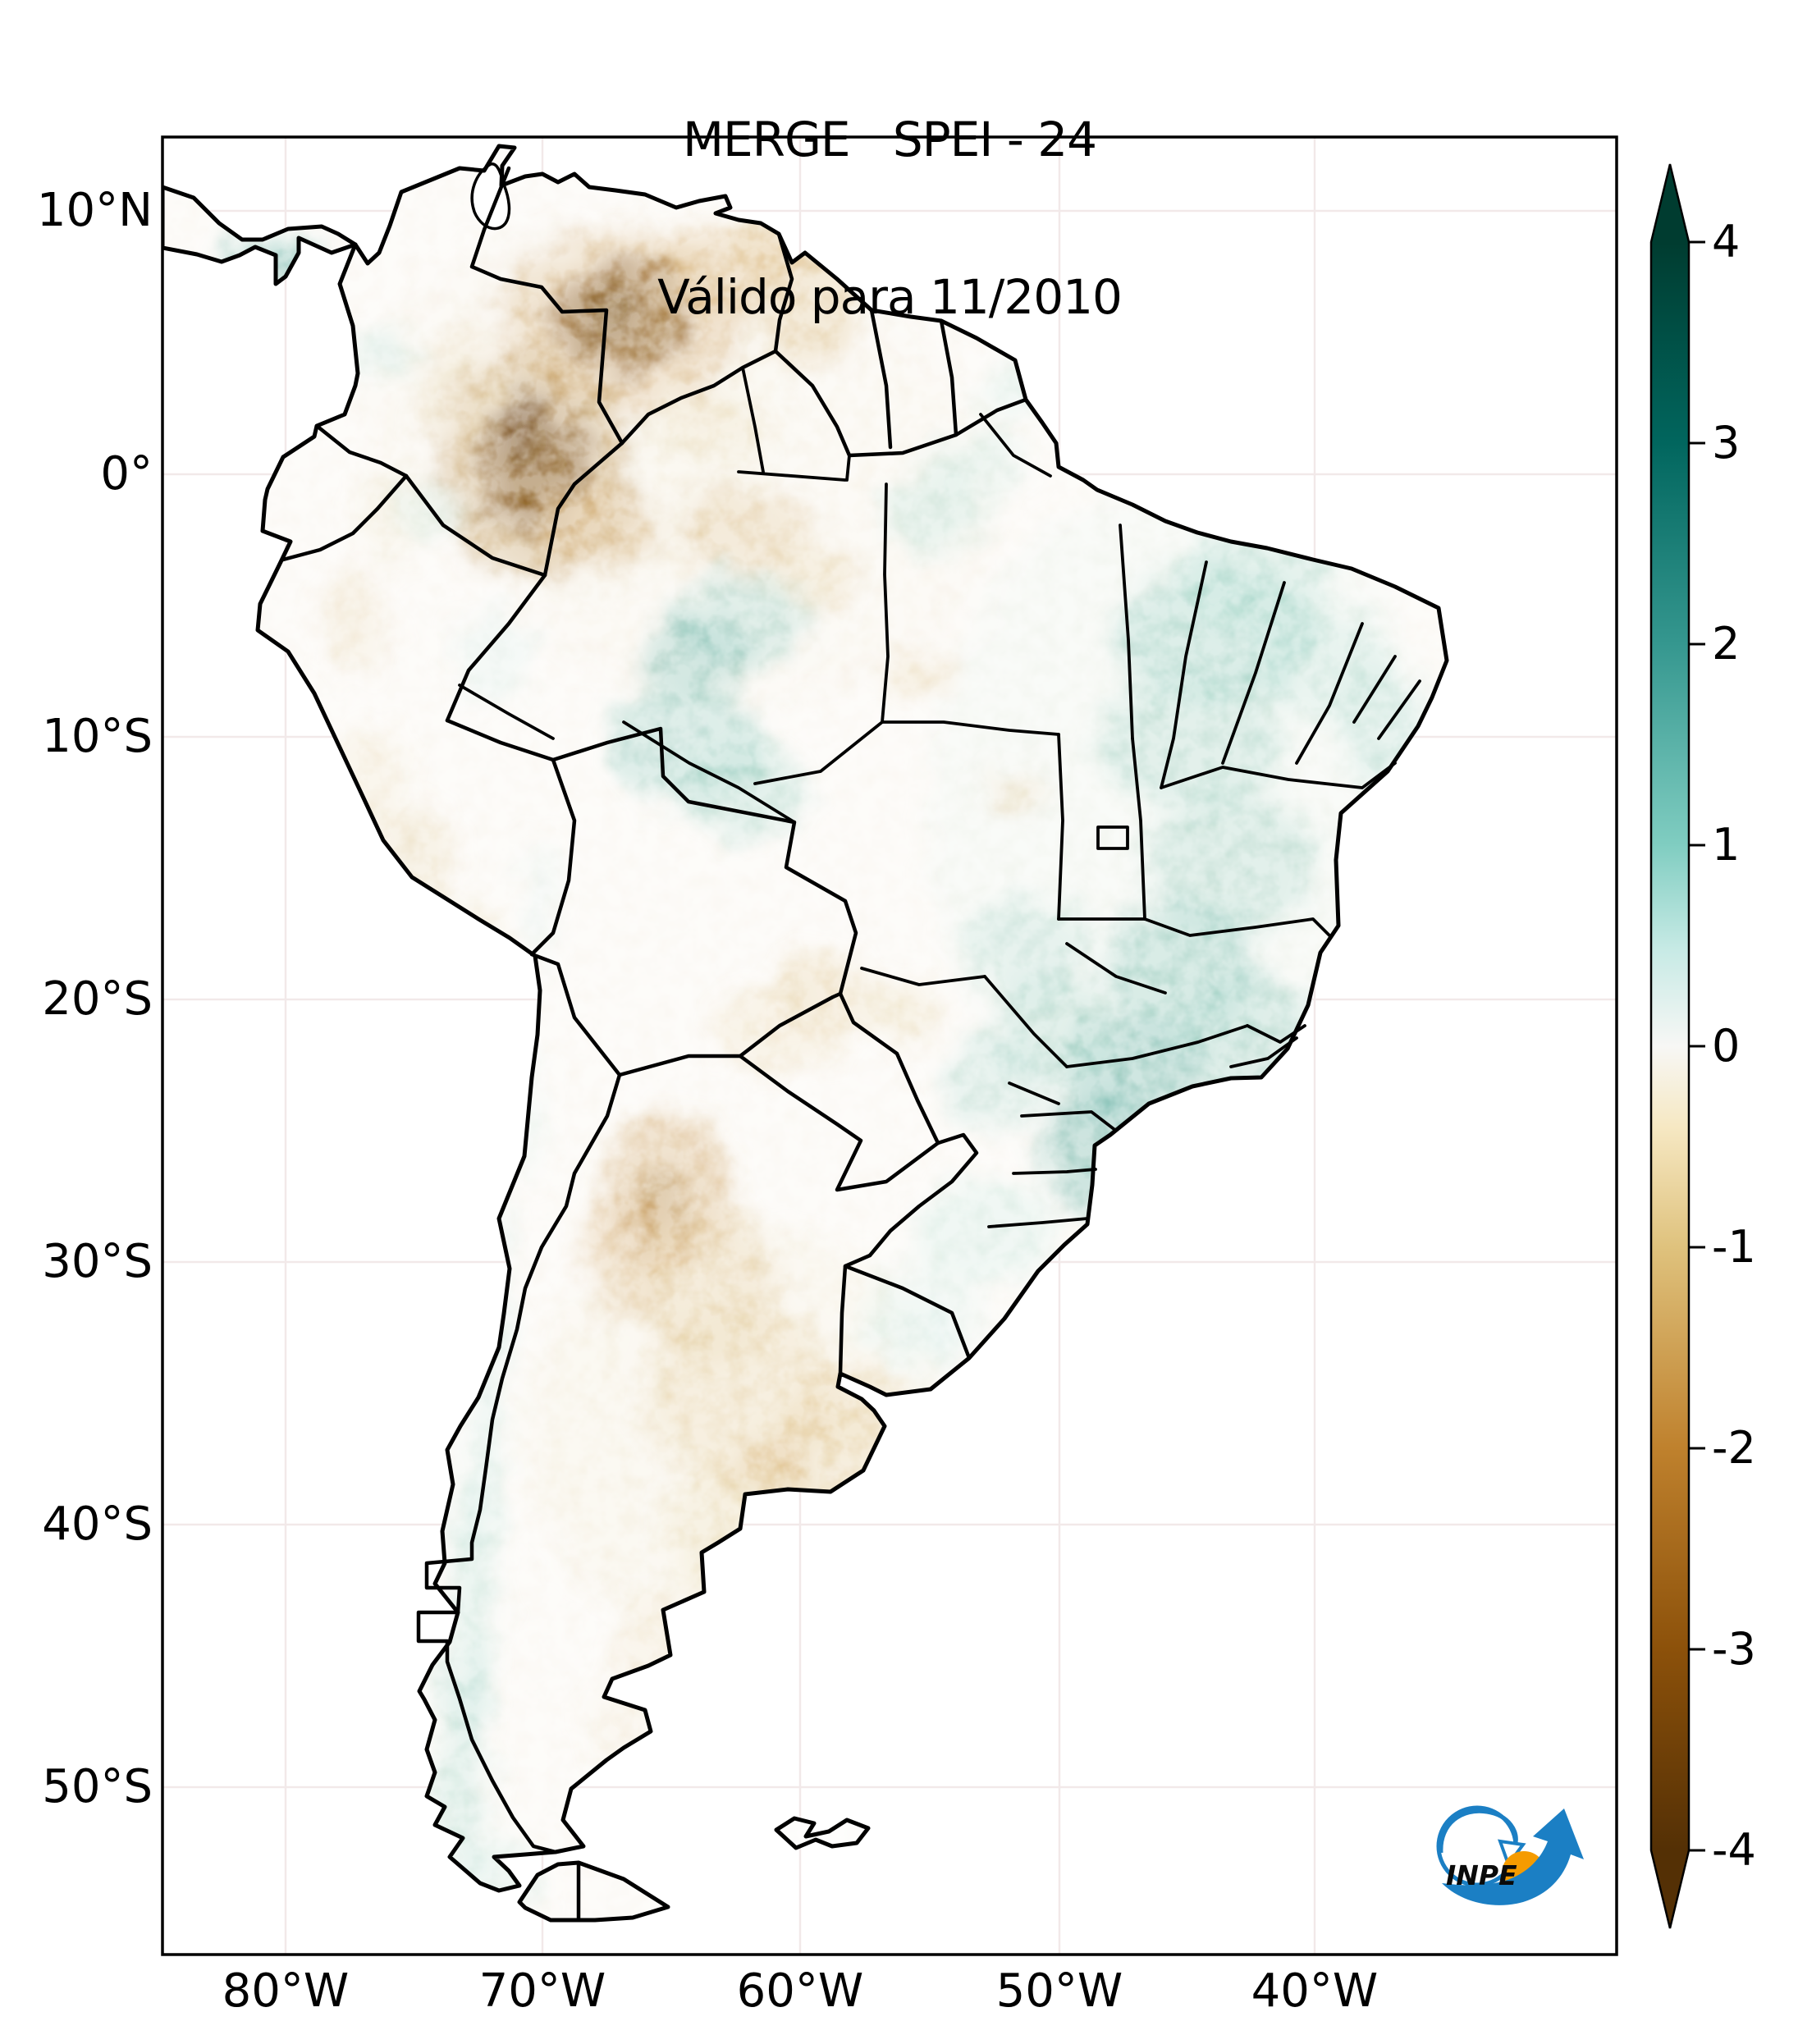 The image size is (1798, 2044). I want to click on lat-tick-0: 0°, so click(126, 474).